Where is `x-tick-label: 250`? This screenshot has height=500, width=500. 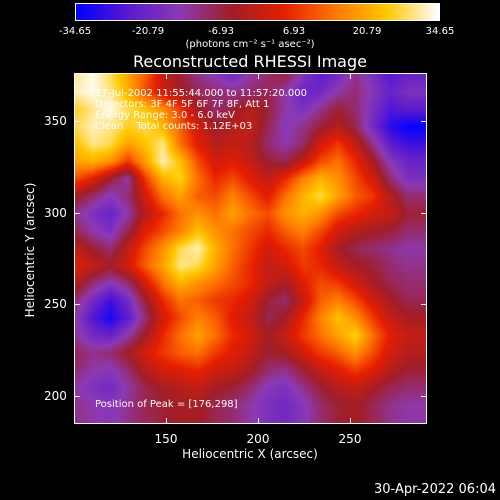
x-tick-label: 250 is located at coordinates (350, 439).